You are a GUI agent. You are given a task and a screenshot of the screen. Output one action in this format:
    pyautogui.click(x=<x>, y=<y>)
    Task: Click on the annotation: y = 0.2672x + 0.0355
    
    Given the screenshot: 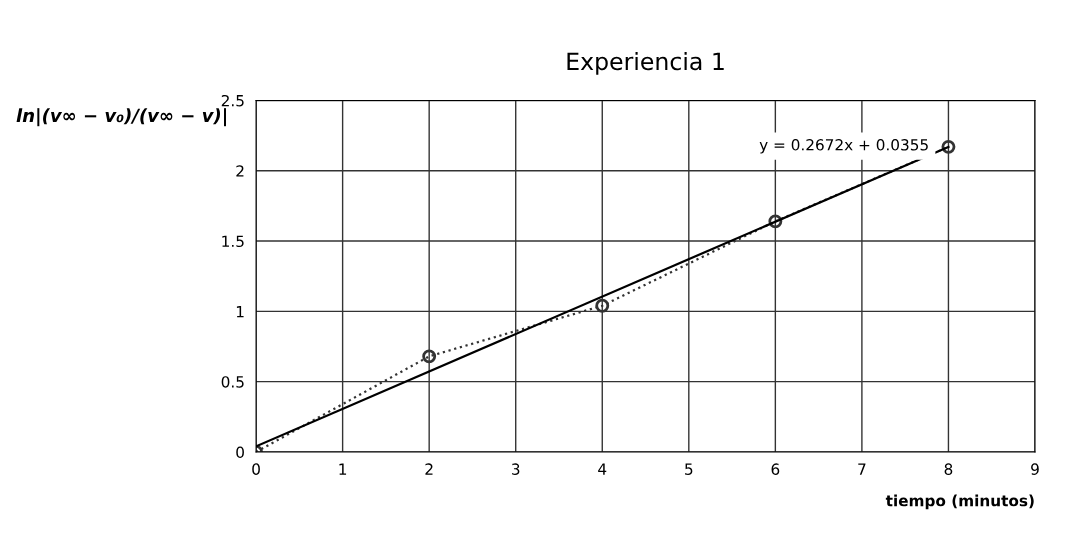 What is the action you would take?
    pyautogui.click(x=843, y=146)
    